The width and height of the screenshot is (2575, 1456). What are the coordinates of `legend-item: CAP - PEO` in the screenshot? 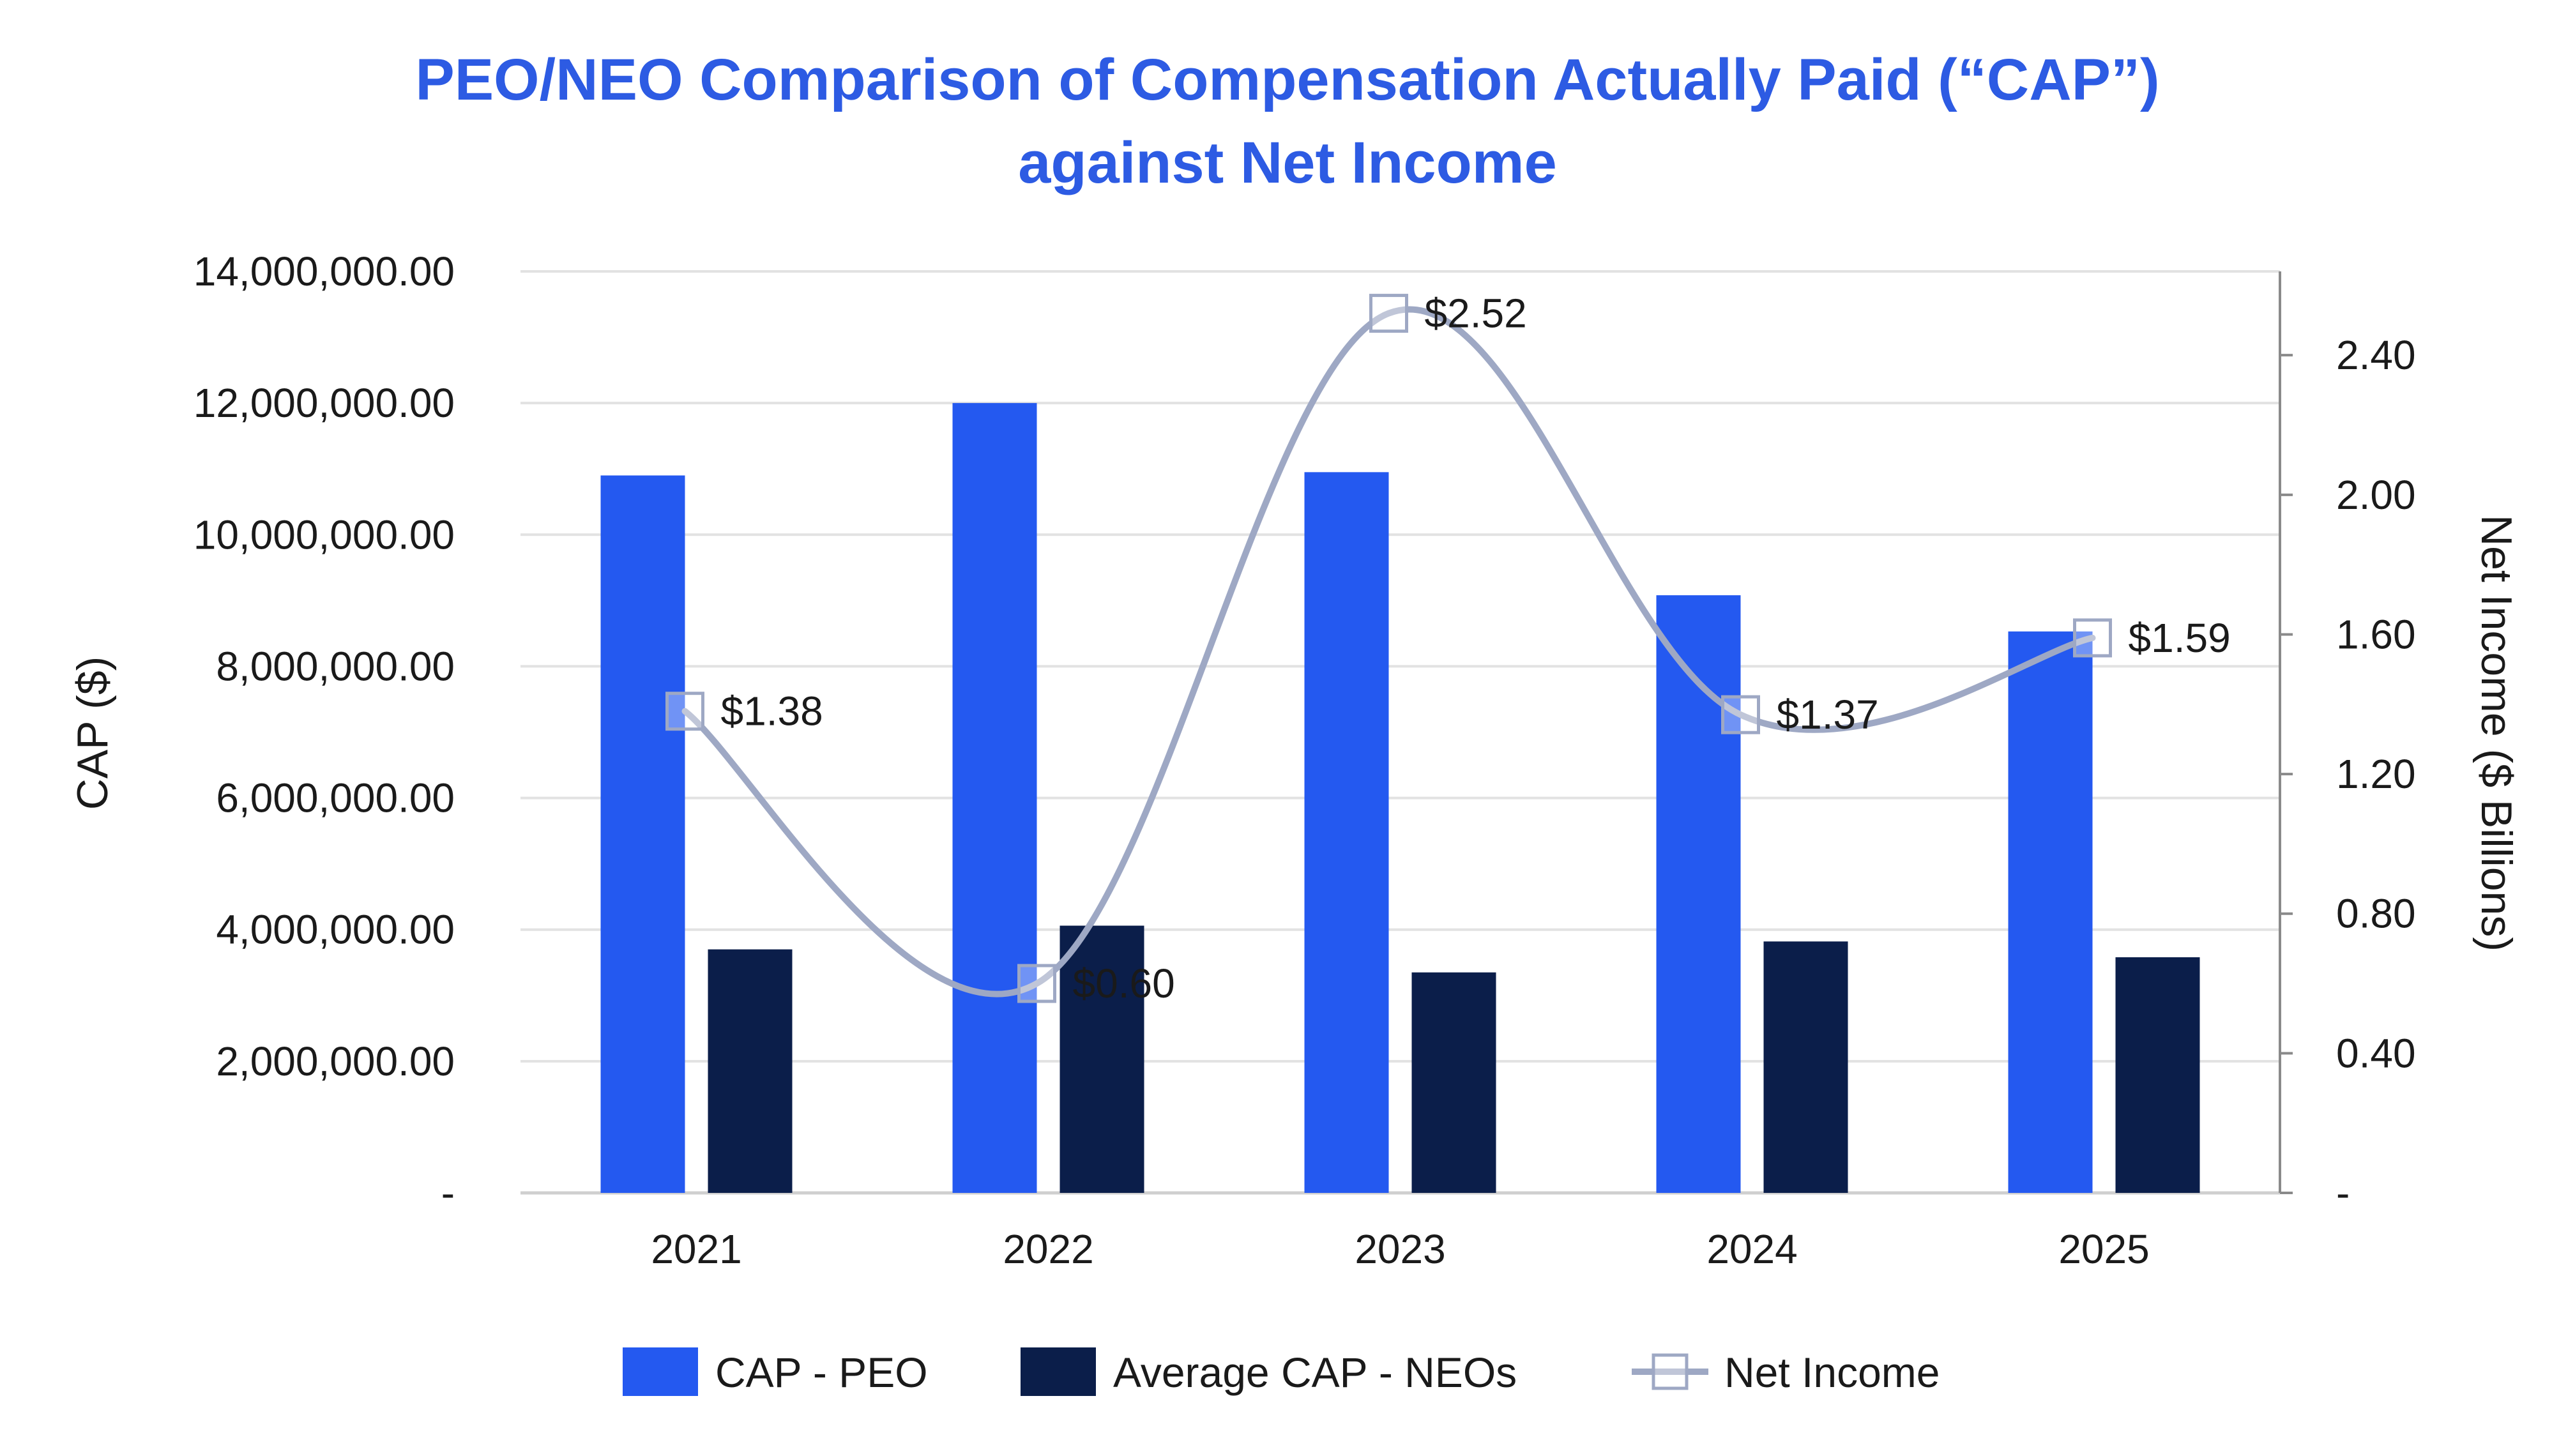 It's located at (775, 1371).